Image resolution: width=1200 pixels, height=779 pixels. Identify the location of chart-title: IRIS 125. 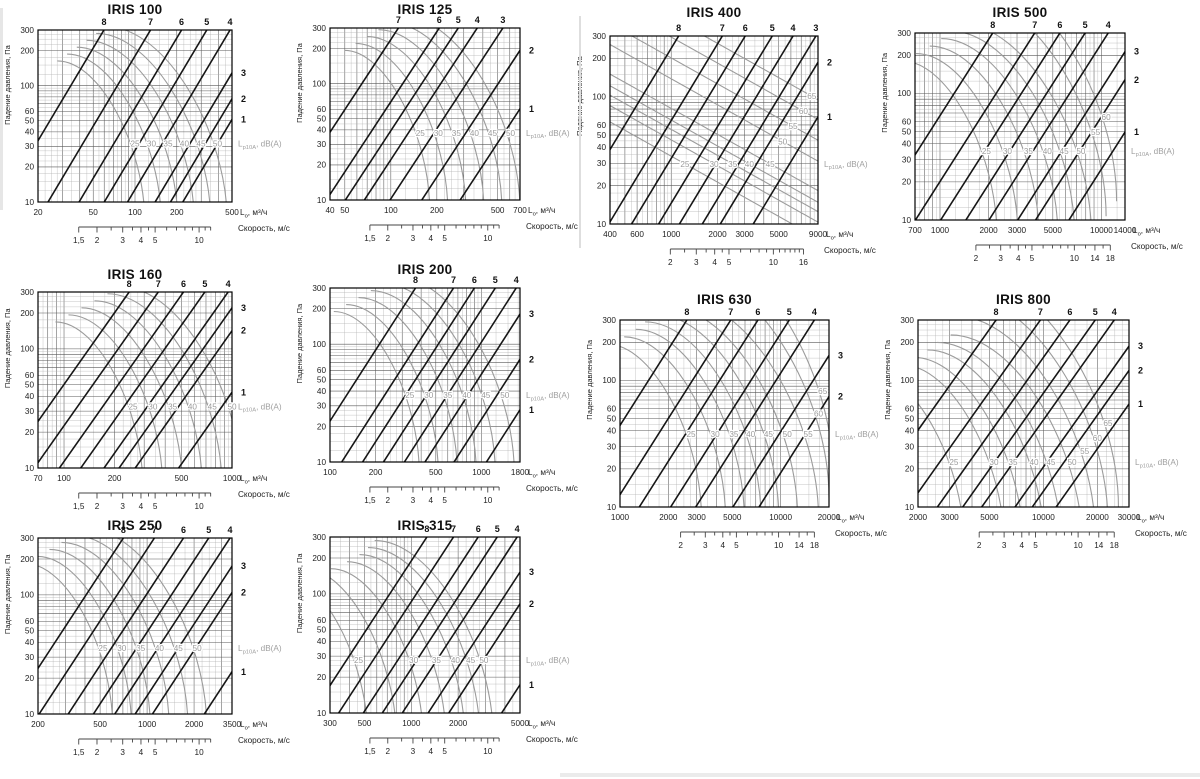
(425, 9).